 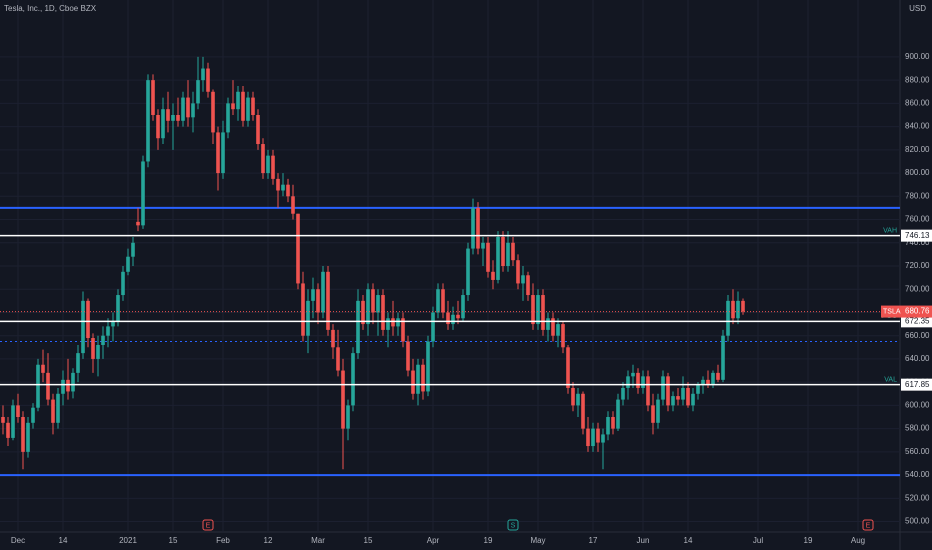 What do you see at coordinates (223, 540) in the screenshot?
I see `x-tick-label: Feb` at bounding box center [223, 540].